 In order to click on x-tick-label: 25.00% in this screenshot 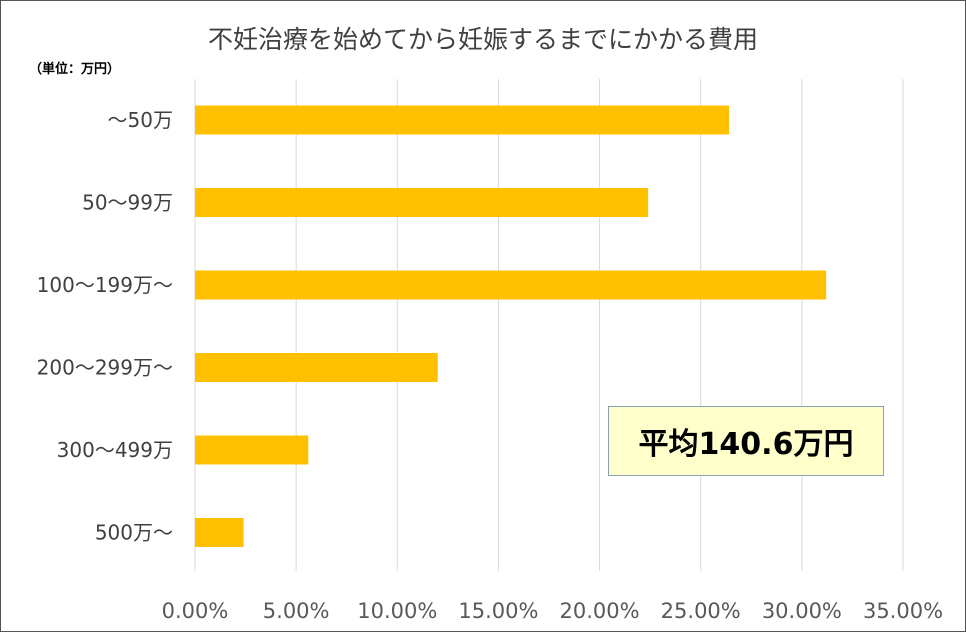, I will do `click(701, 611)`.